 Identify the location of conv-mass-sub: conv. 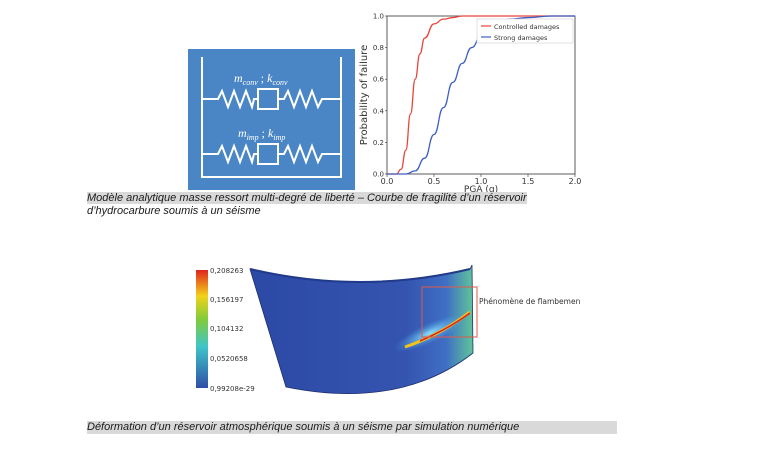
(251, 82).